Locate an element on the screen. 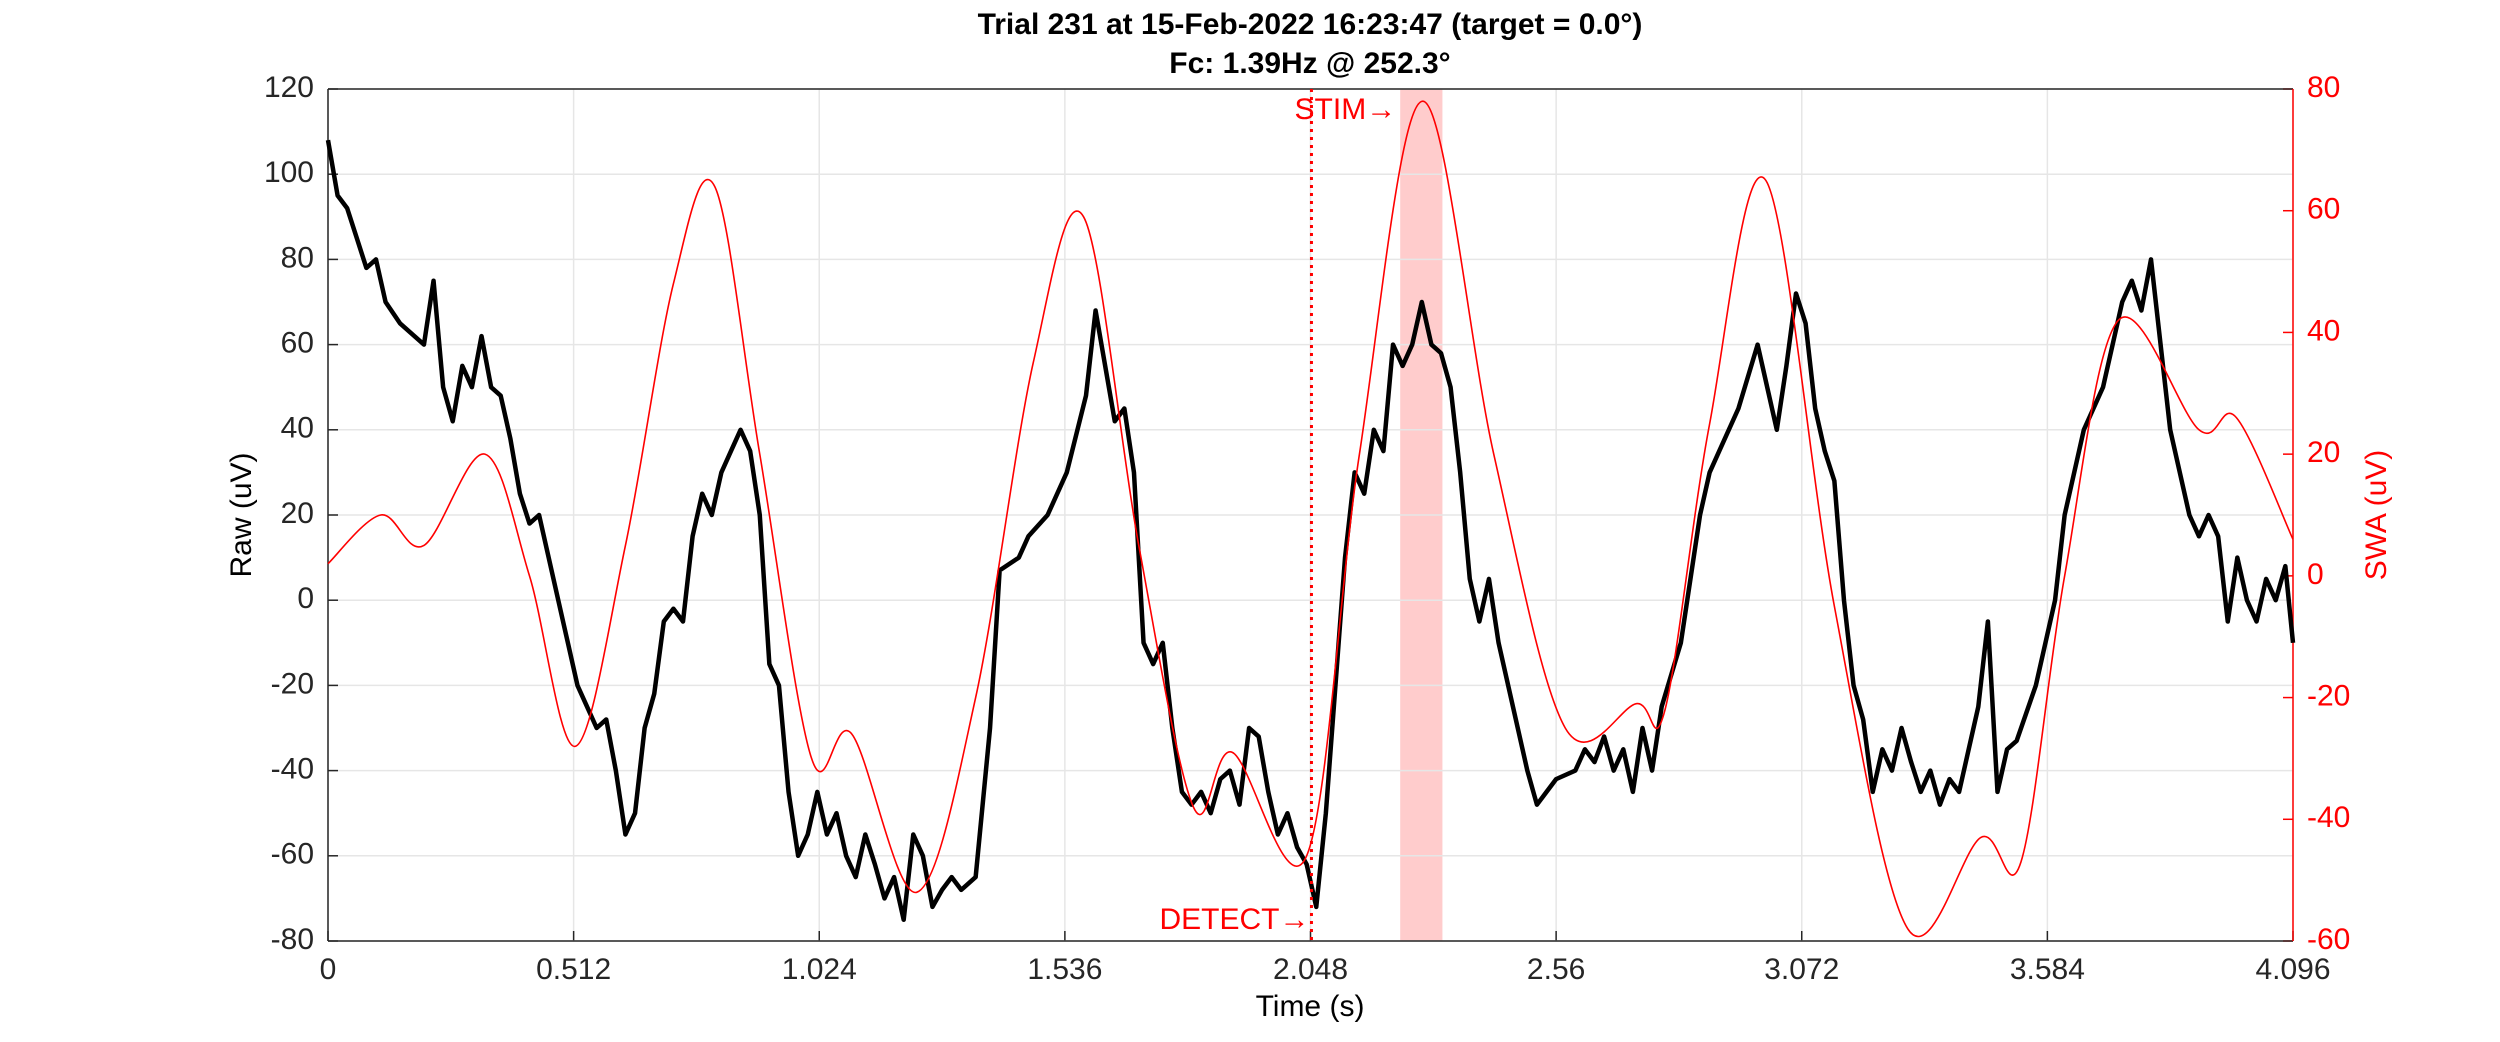 This screenshot has height=1042, width=2500. x-axis-label: Time (s) is located at coordinates (1310, 1006).